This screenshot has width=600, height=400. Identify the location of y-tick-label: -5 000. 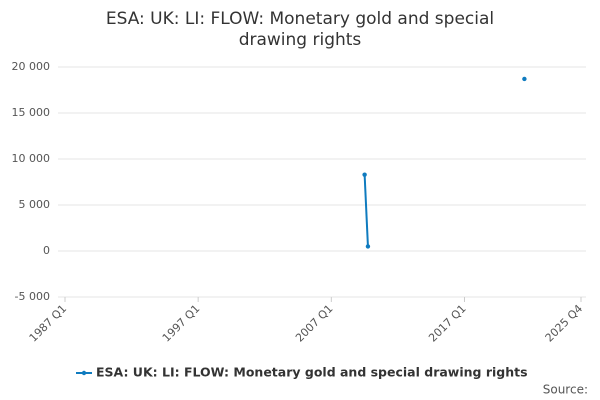
(32, 296).